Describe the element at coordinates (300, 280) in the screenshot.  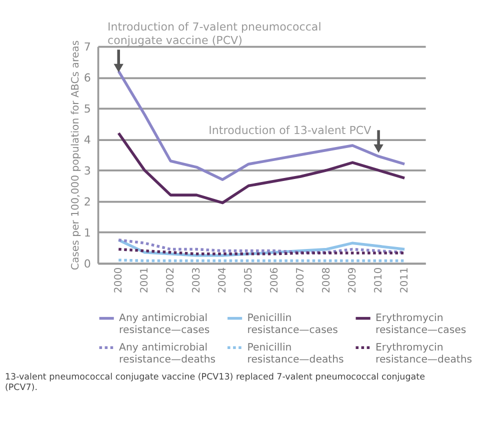
I see `x-tick-label: 2007` at that location.